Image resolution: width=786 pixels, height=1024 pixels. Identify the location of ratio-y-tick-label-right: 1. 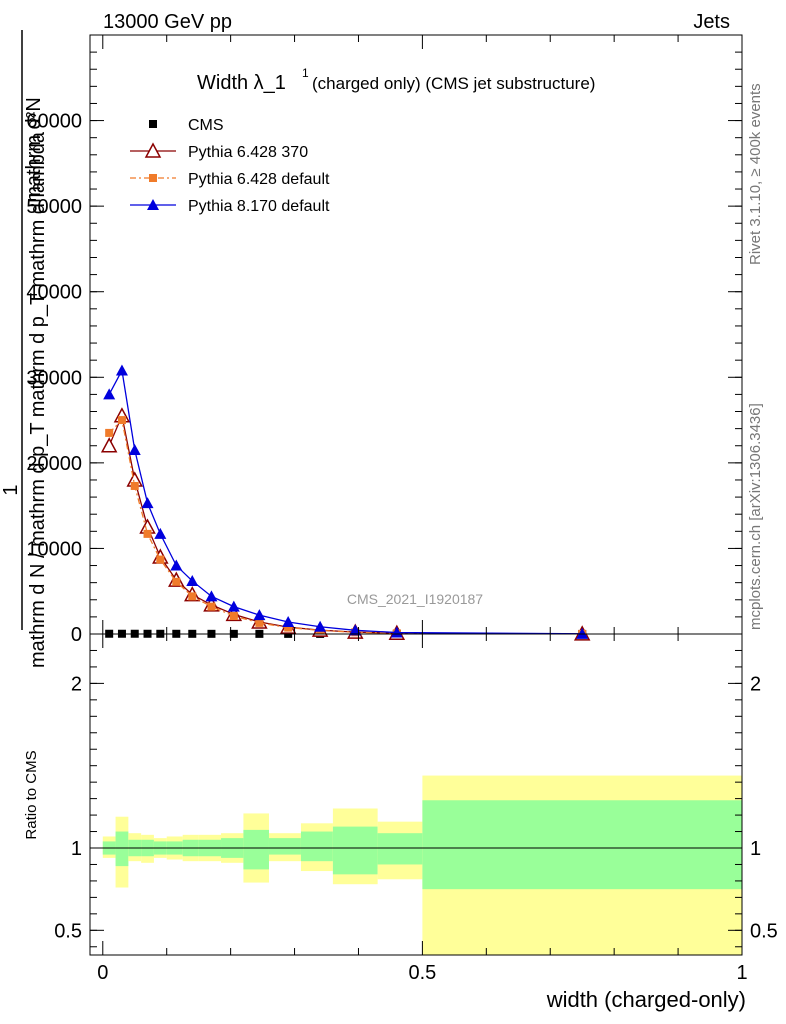
(755, 849).